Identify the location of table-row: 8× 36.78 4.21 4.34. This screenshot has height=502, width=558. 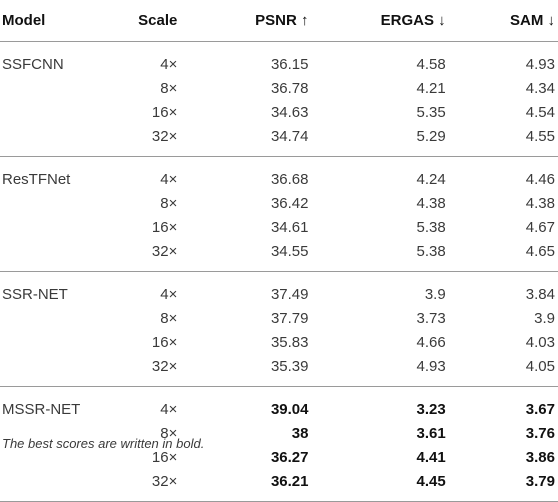
(279, 88).